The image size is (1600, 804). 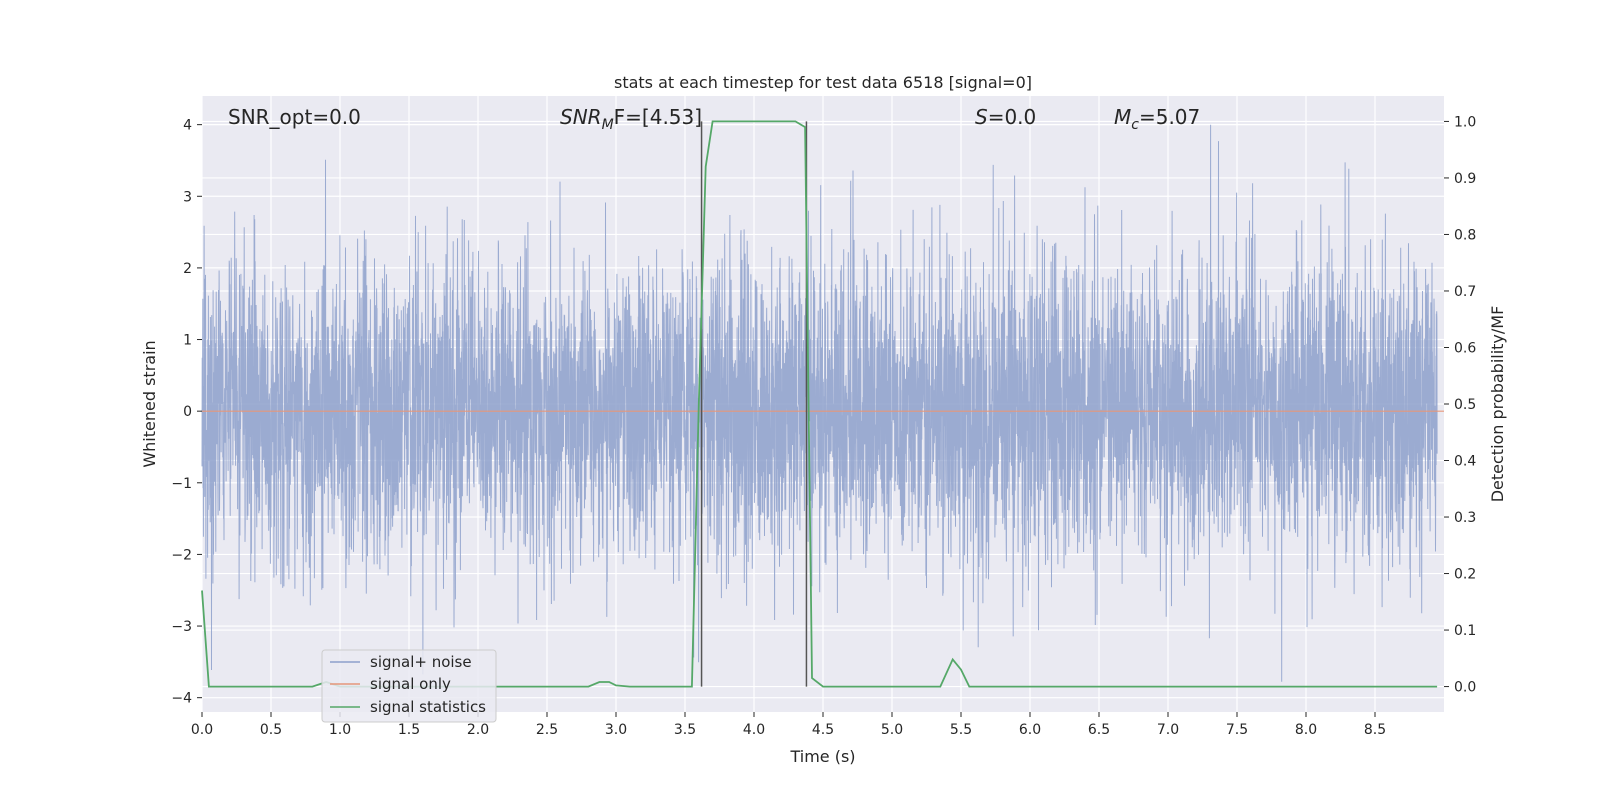 What do you see at coordinates (1306, 730) in the screenshot?
I see `x-tick-label: 8.0` at bounding box center [1306, 730].